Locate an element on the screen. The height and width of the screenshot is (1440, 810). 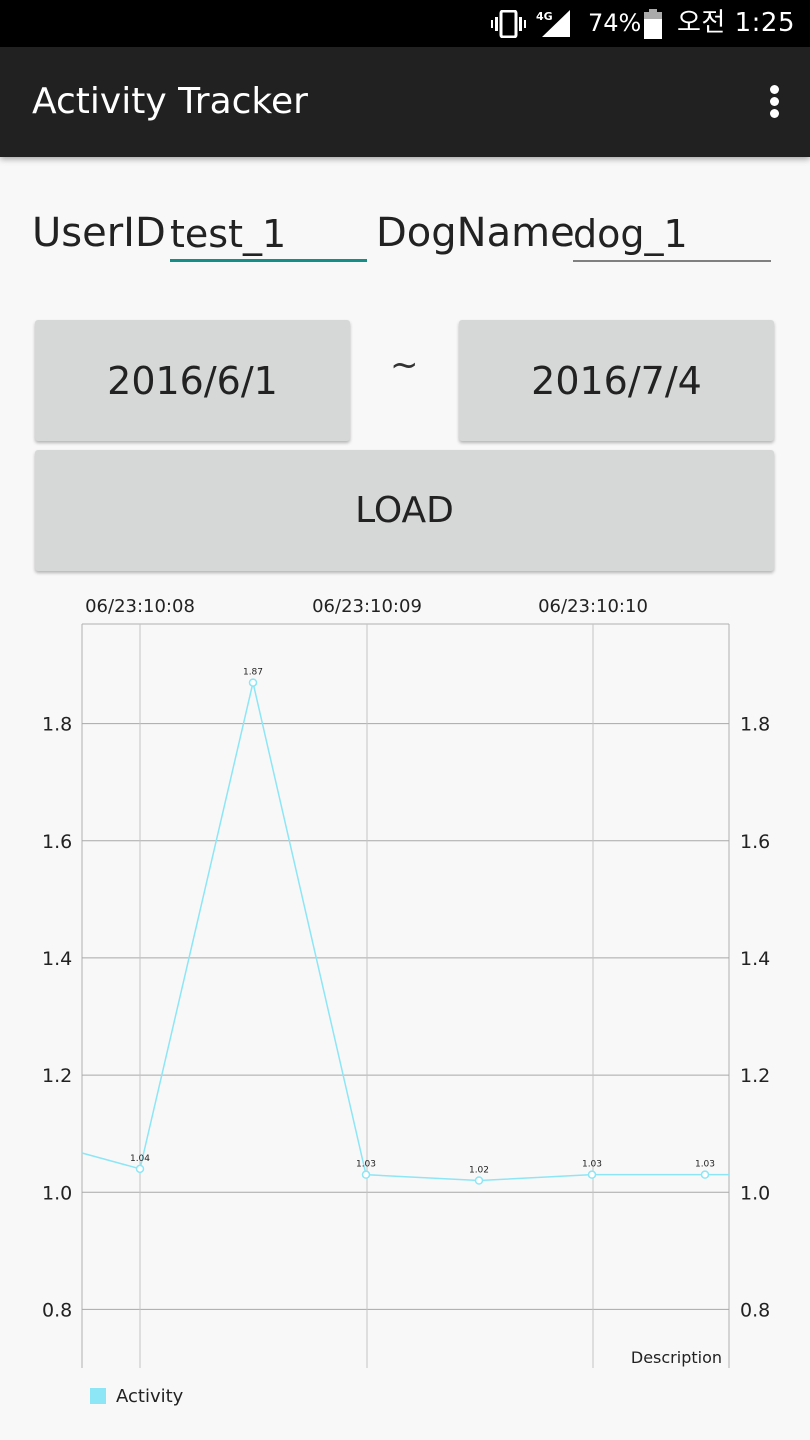
start-date-button: 2016/6/1 is located at coordinates (192, 380).